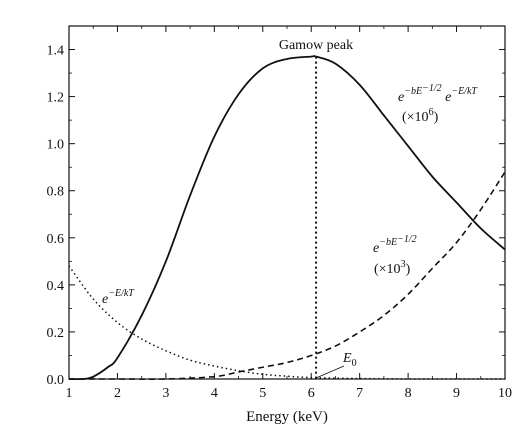 The width and height of the screenshot is (531, 436). What do you see at coordinates (118, 297) in the screenshot?
I see `boltzmann-curve-label: e−E/kT` at bounding box center [118, 297].